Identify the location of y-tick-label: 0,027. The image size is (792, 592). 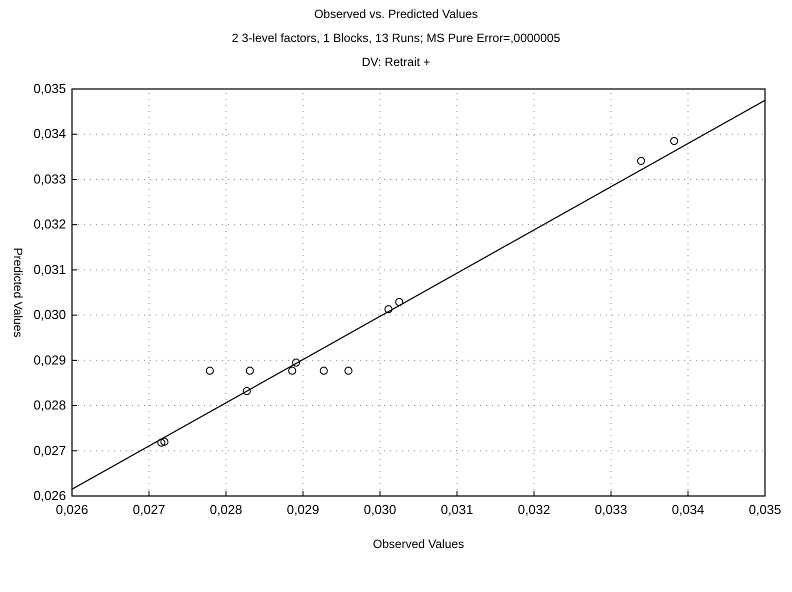
(49, 450).